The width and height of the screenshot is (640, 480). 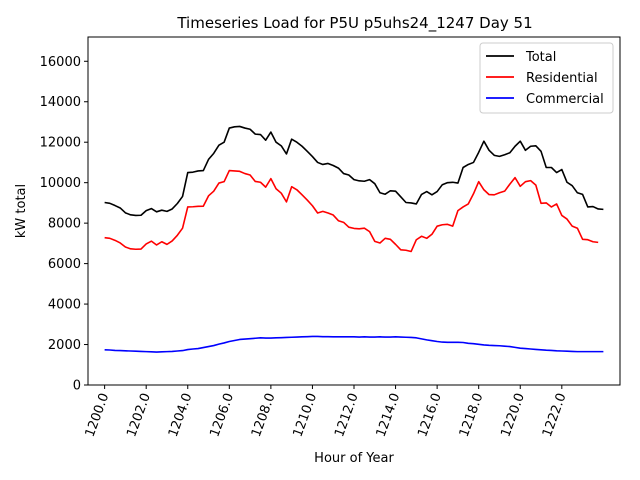 What do you see at coordinates (60, 143) in the screenshot?
I see `y-tick-label: 12000` at bounding box center [60, 143].